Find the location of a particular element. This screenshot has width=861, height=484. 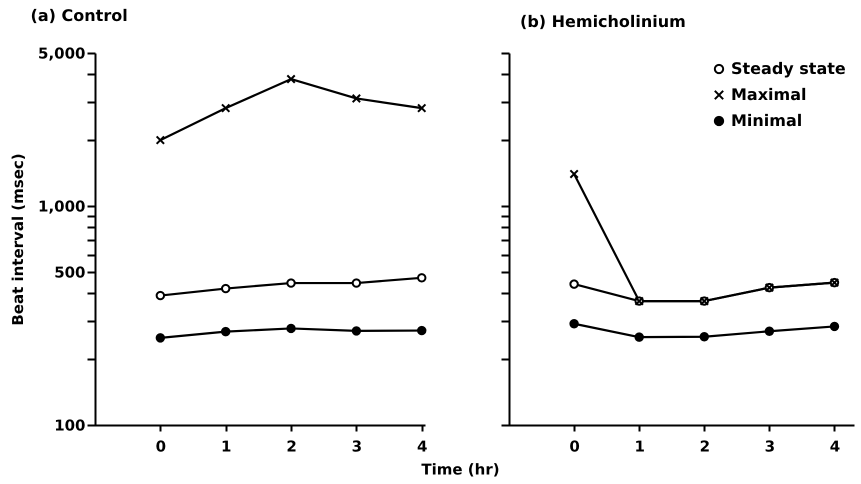

chart-title: (a) Control is located at coordinates (79, 15).